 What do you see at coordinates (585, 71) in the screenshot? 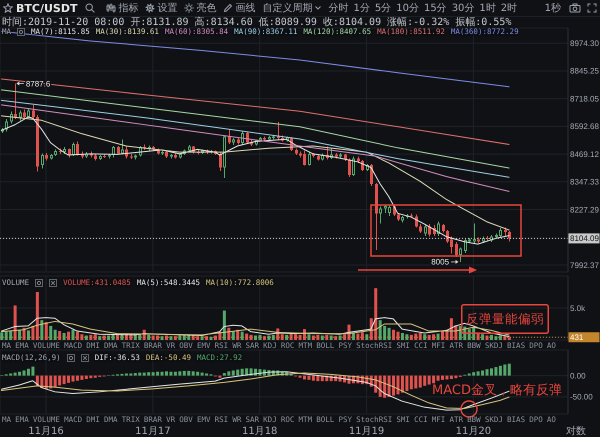
I see `y-tick-label: 8845.25` at bounding box center [585, 71].